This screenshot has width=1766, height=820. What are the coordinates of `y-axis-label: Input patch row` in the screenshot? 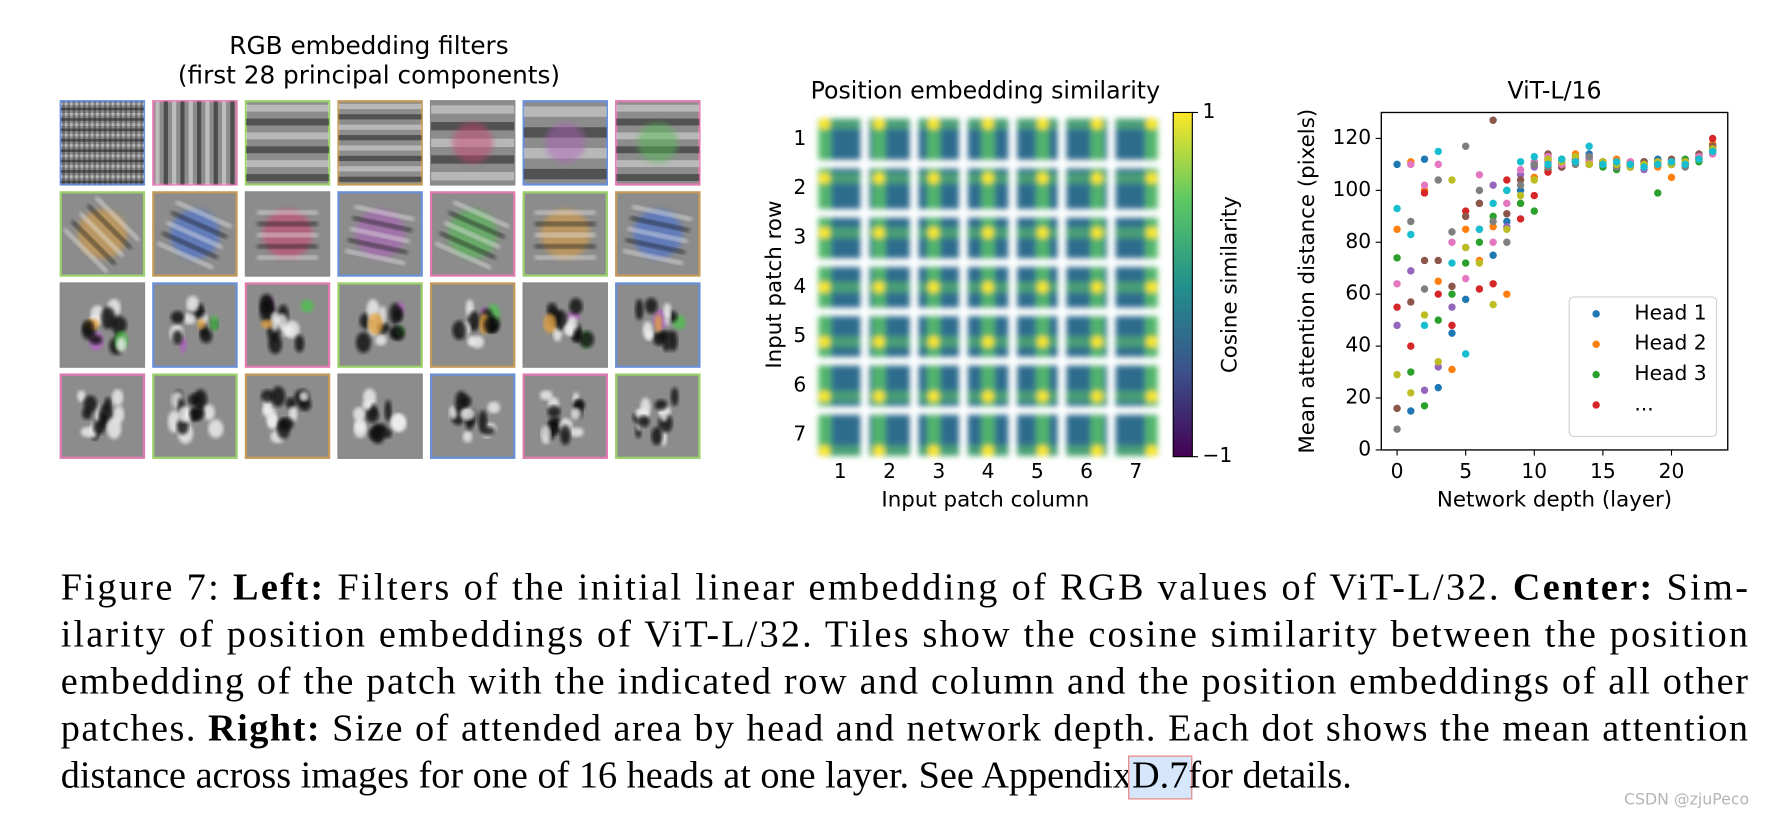 It's located at (774, 285).